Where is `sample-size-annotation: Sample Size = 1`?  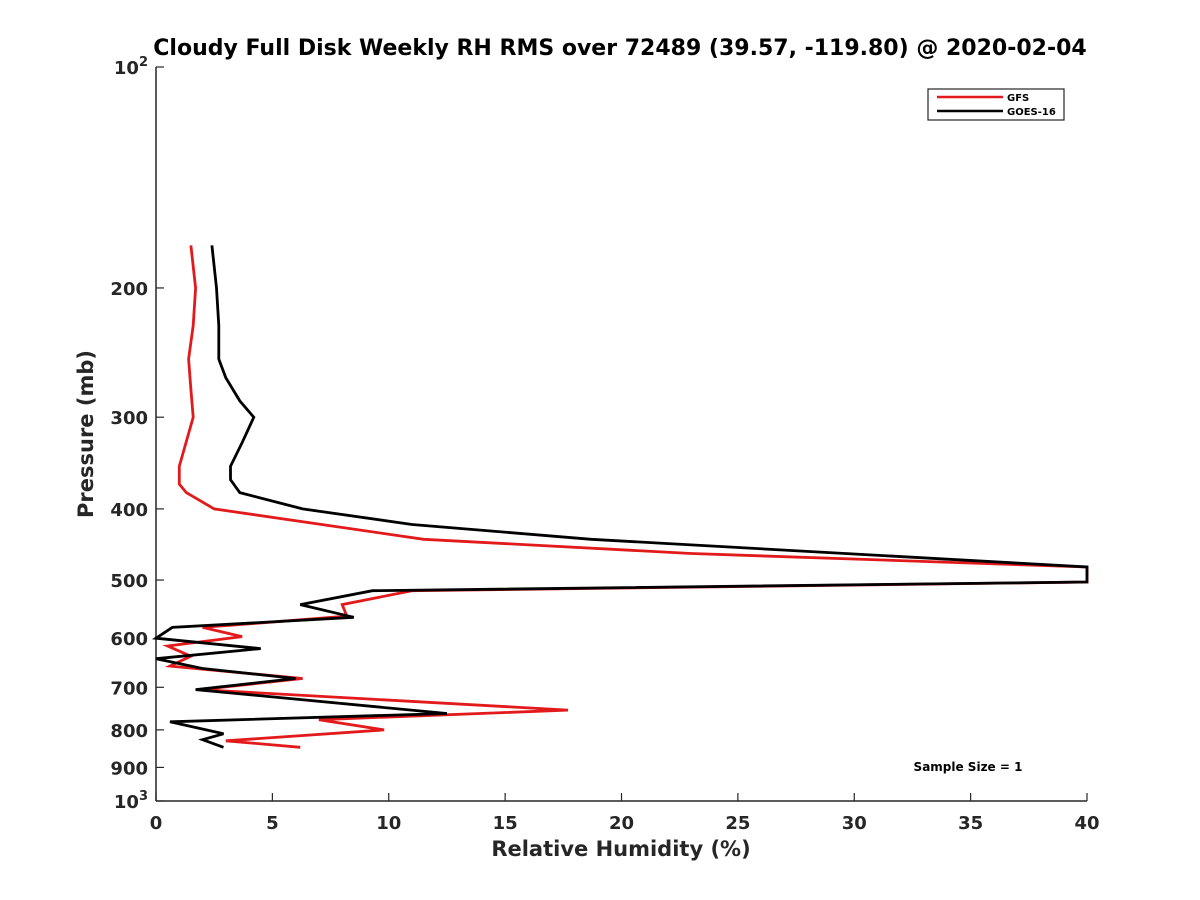 sample-size-annotation: Sample Size = 1 is located at coordinates (968, 767).